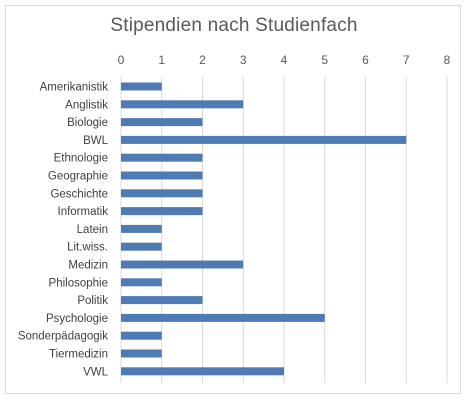 The height and width of the screenshot is (403, 468). What do you see at coordinates (121, 60) in the screenshot?
I see `x-tick-label: 0` at bounding box center [121, 60].